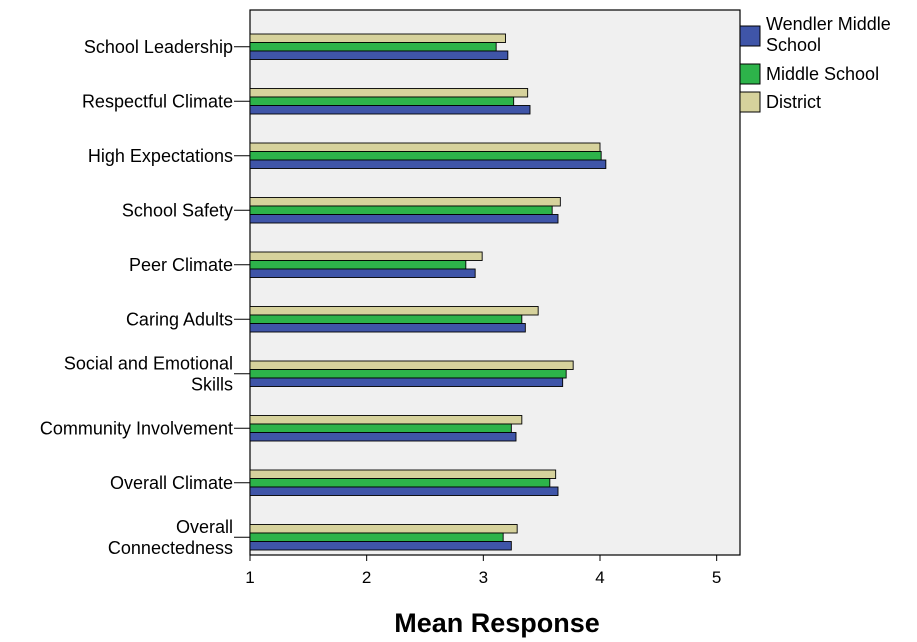 This screenshot has height=642, width=917. Describe the element at coordinates (170, 548) in the screenshot. I see `y-tick-label: Connectedness` at that location.